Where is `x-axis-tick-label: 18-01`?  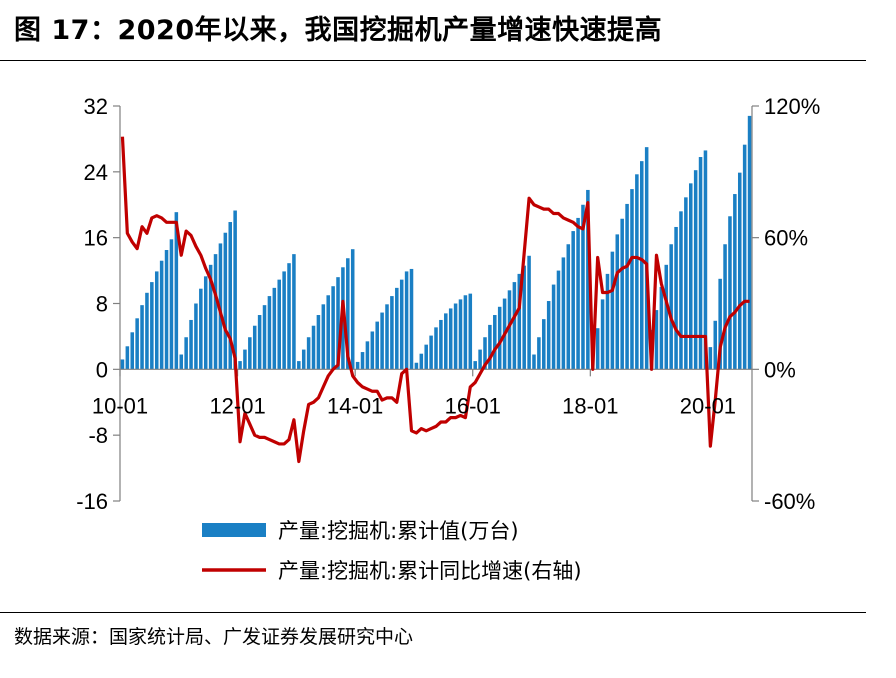 x-axis-tick-label: 18-01 is located at coordinates (590, 405).